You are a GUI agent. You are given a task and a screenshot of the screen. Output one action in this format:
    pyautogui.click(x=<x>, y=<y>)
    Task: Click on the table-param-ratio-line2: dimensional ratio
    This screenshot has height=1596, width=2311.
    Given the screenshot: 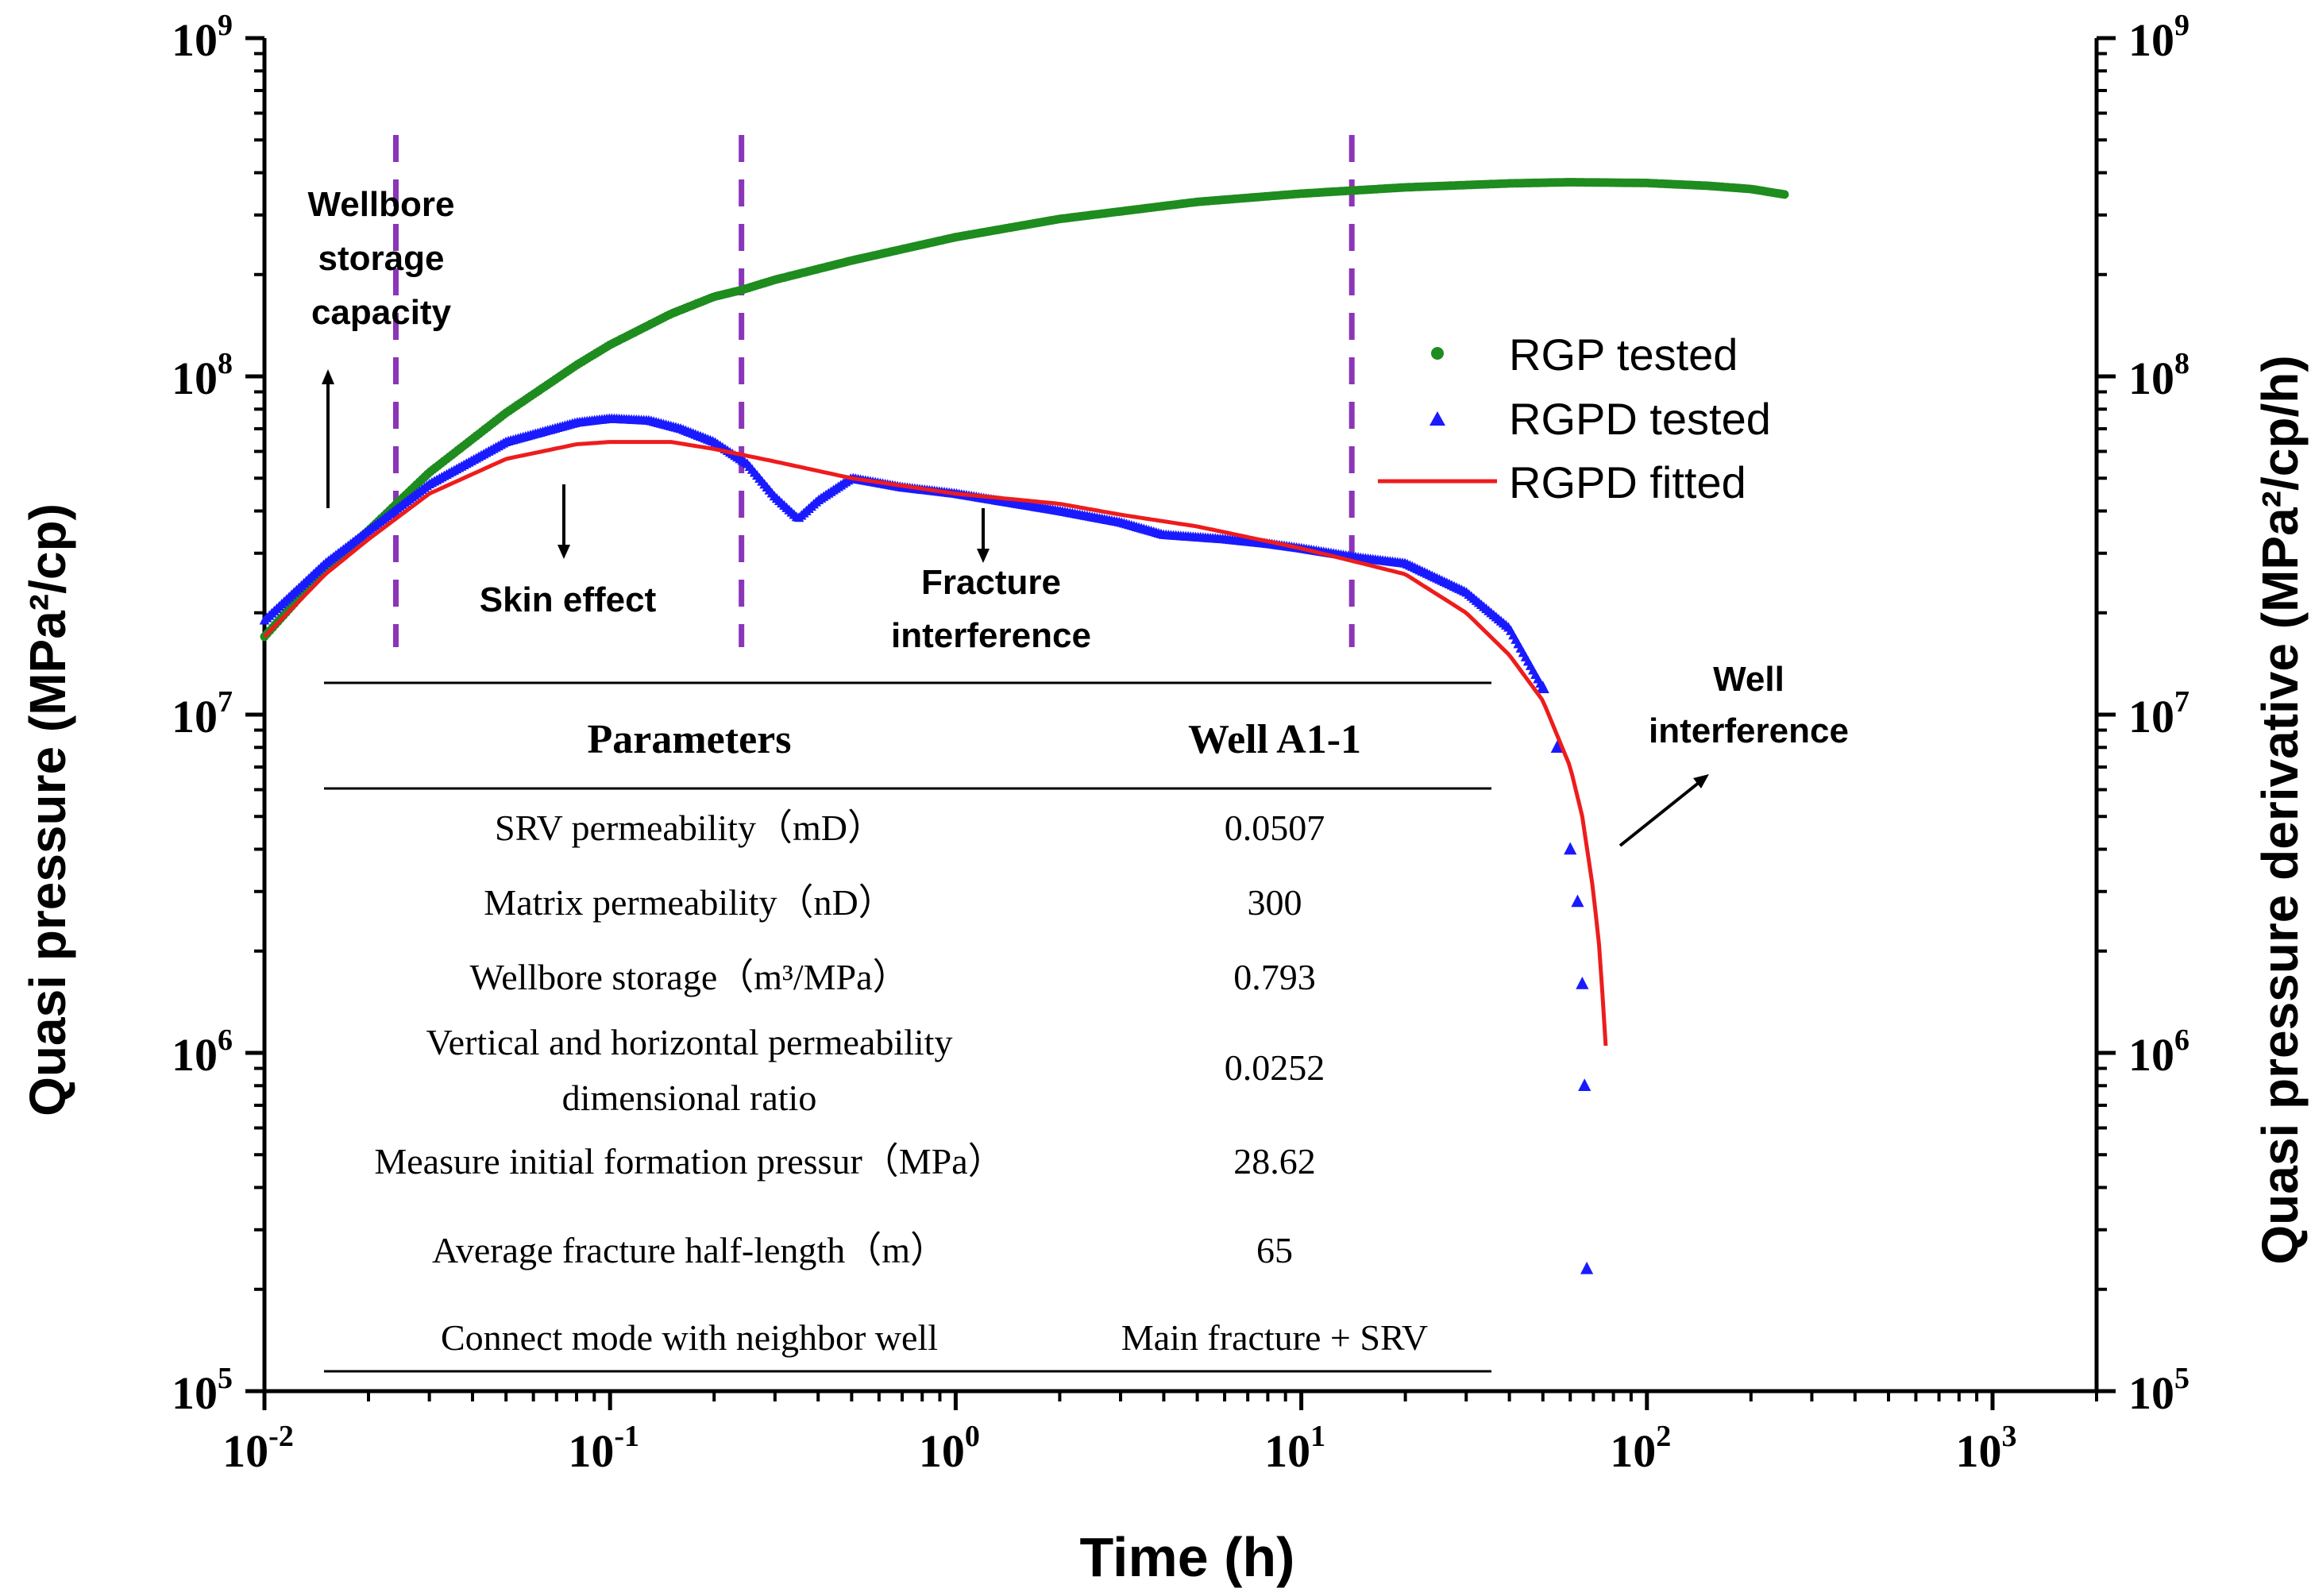 What is the action you would take?
    pyautogui.click(x=689, y=1097)
    